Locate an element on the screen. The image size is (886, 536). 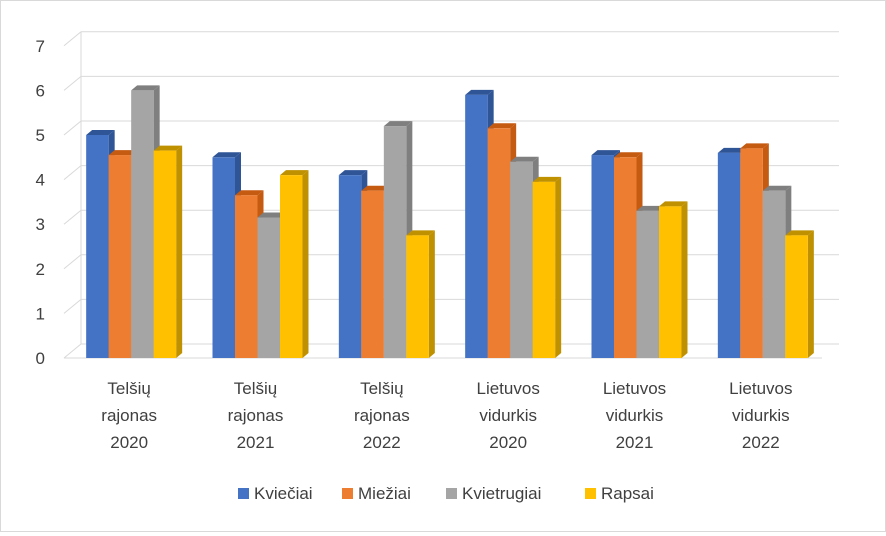
legend-label: Miežiai is located at coordinates (384, 493).